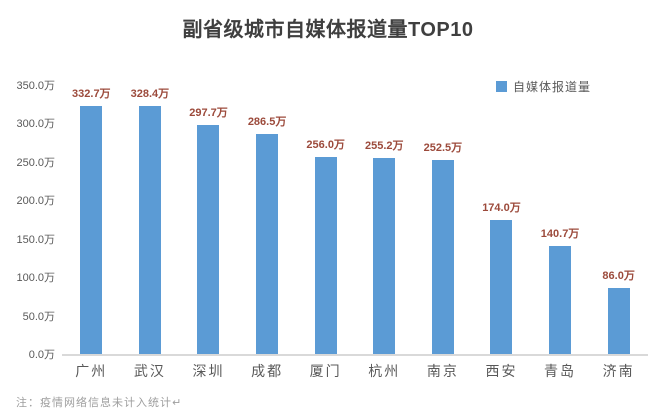  What do you see at coordinates (618, 219) in the screenshot?
I see `bar-column: 86.0万` at bounding box center [618, 219].